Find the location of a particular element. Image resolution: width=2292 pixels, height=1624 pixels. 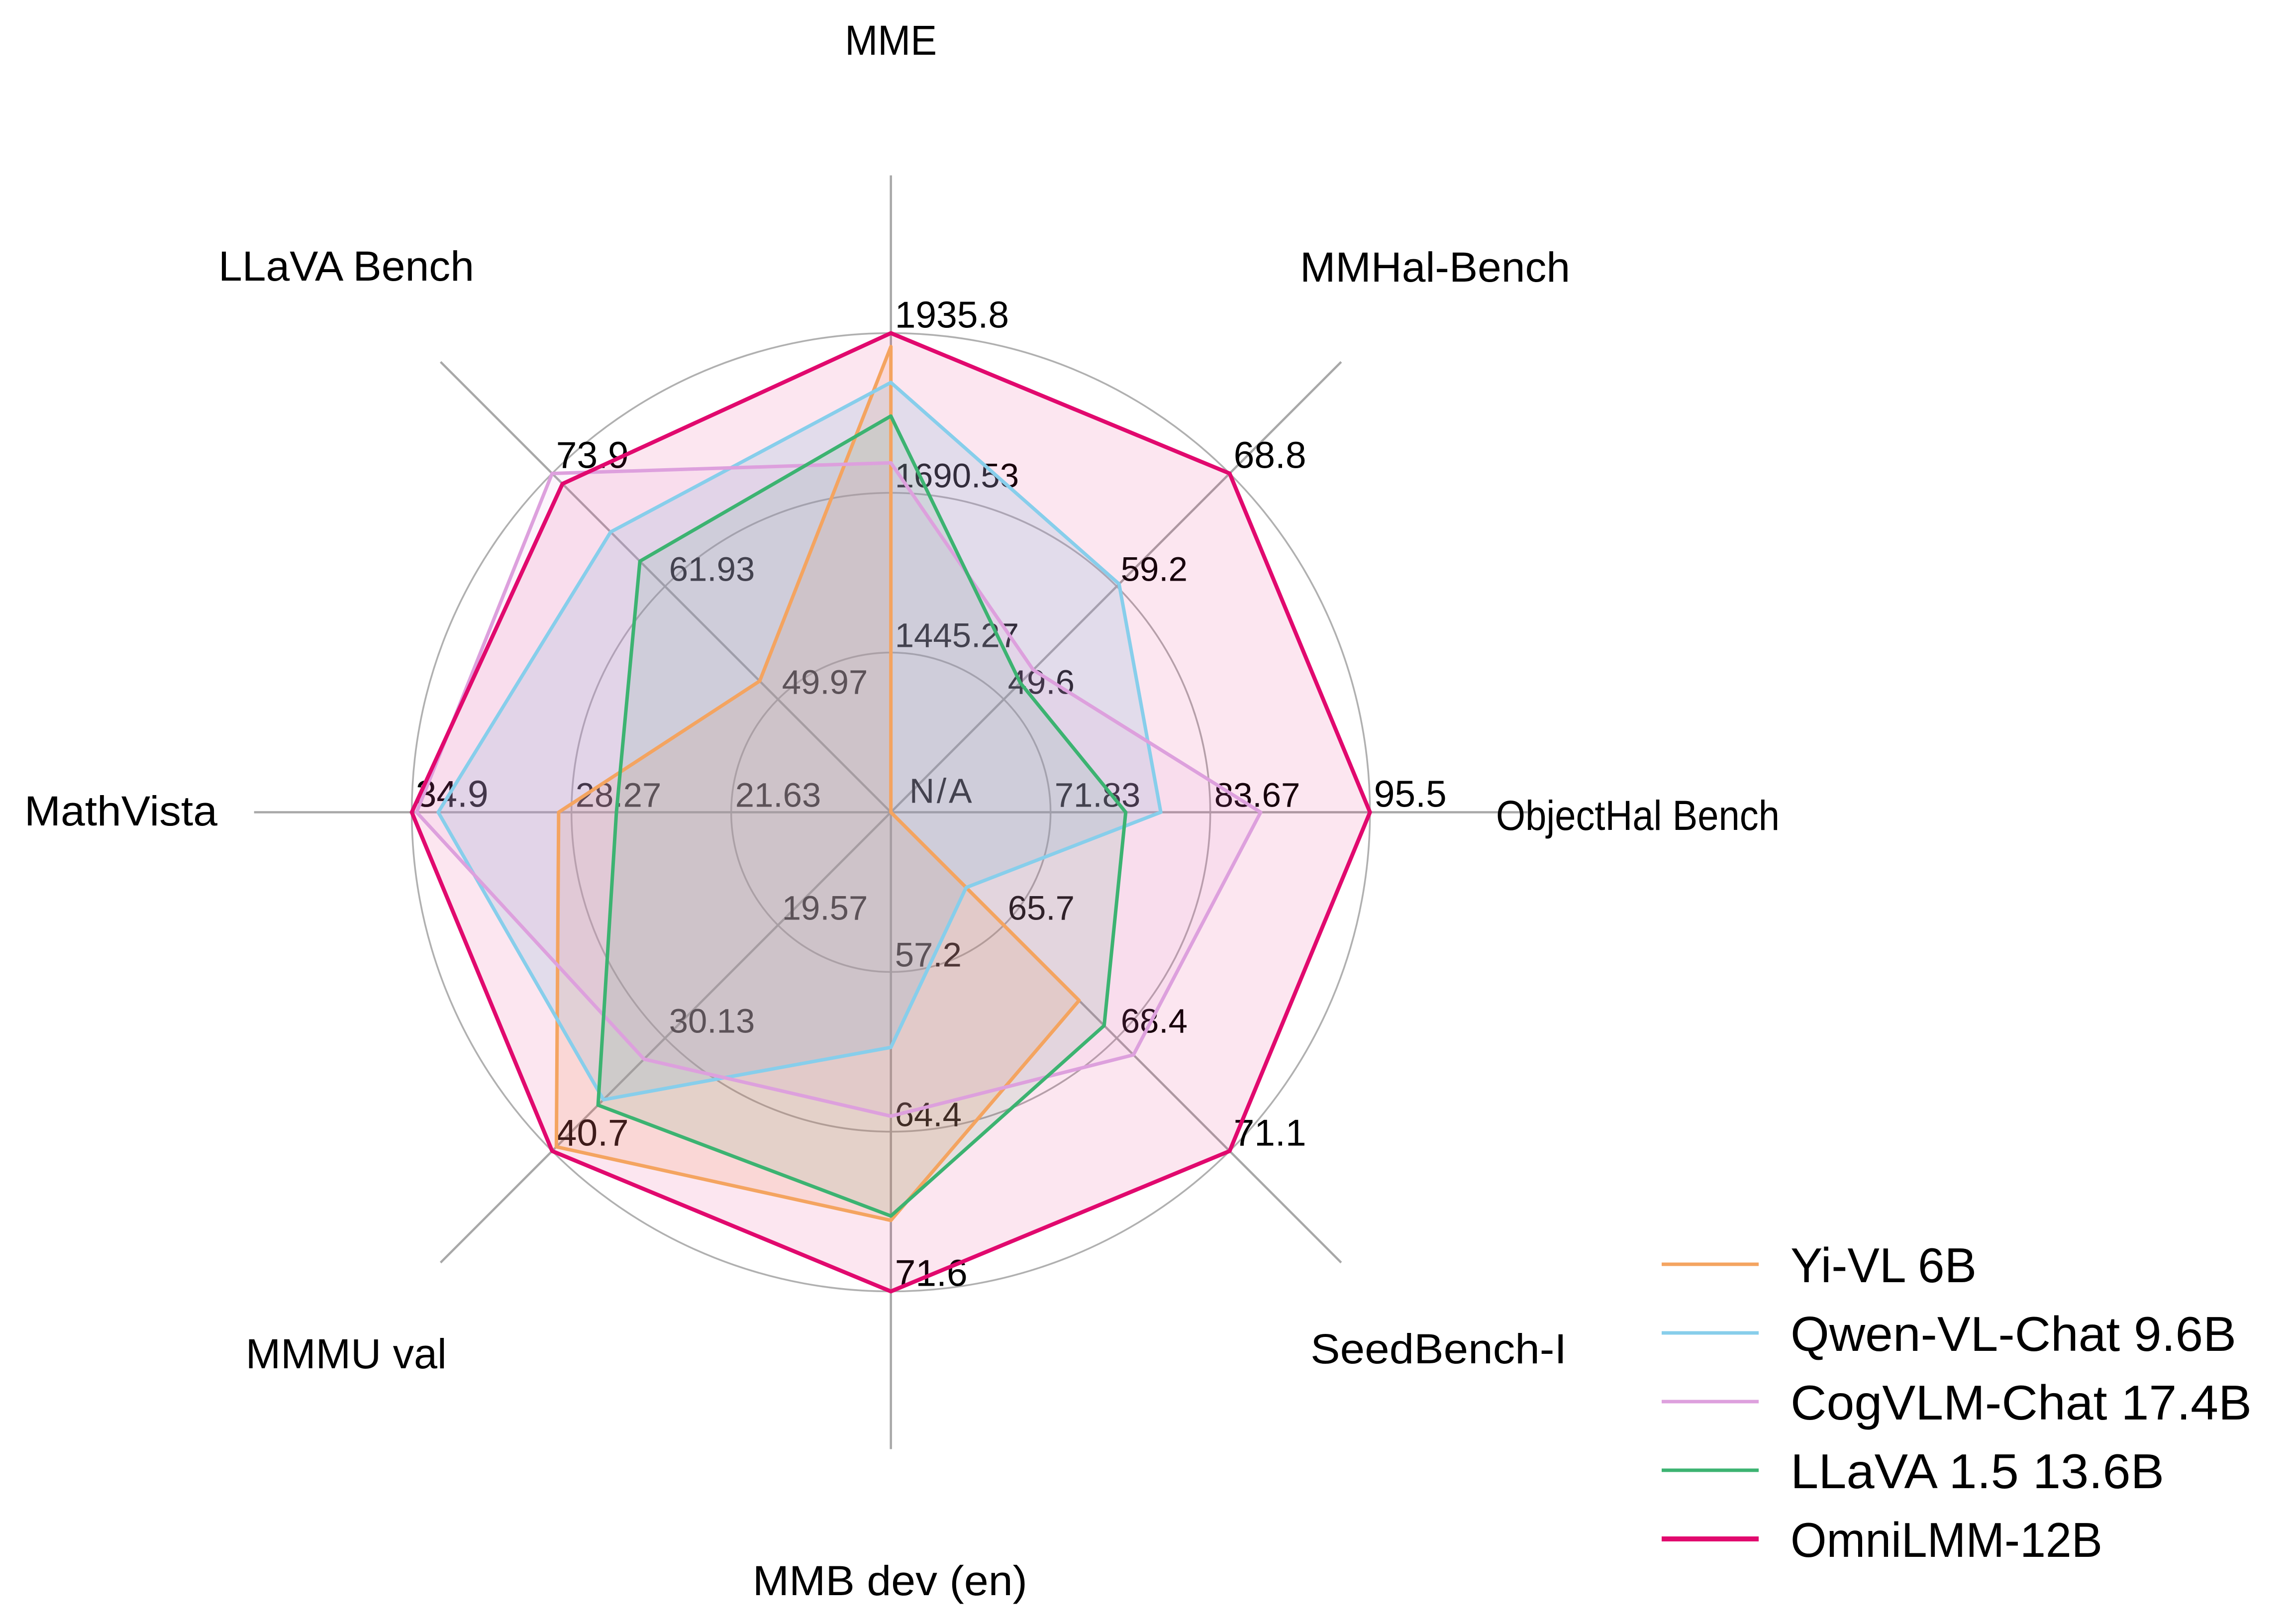

svg-text: 30.13 is located at coordinates (712, 1021).